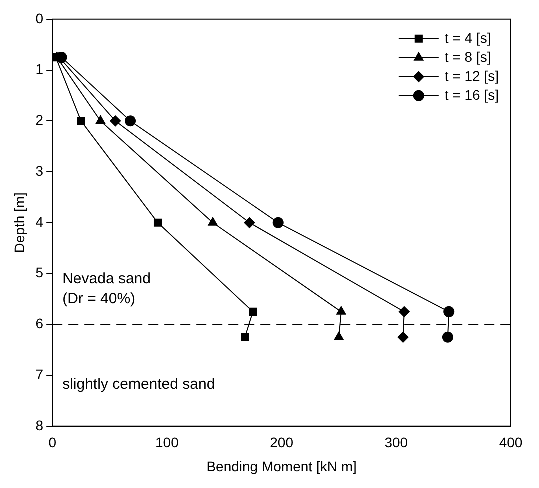 This screenshot has height=488, width=539. What do you see at coordinates (468, 38) in the screenshot?
I see `legend-label: t = 4 [s]` at bounding box center [468, 38].